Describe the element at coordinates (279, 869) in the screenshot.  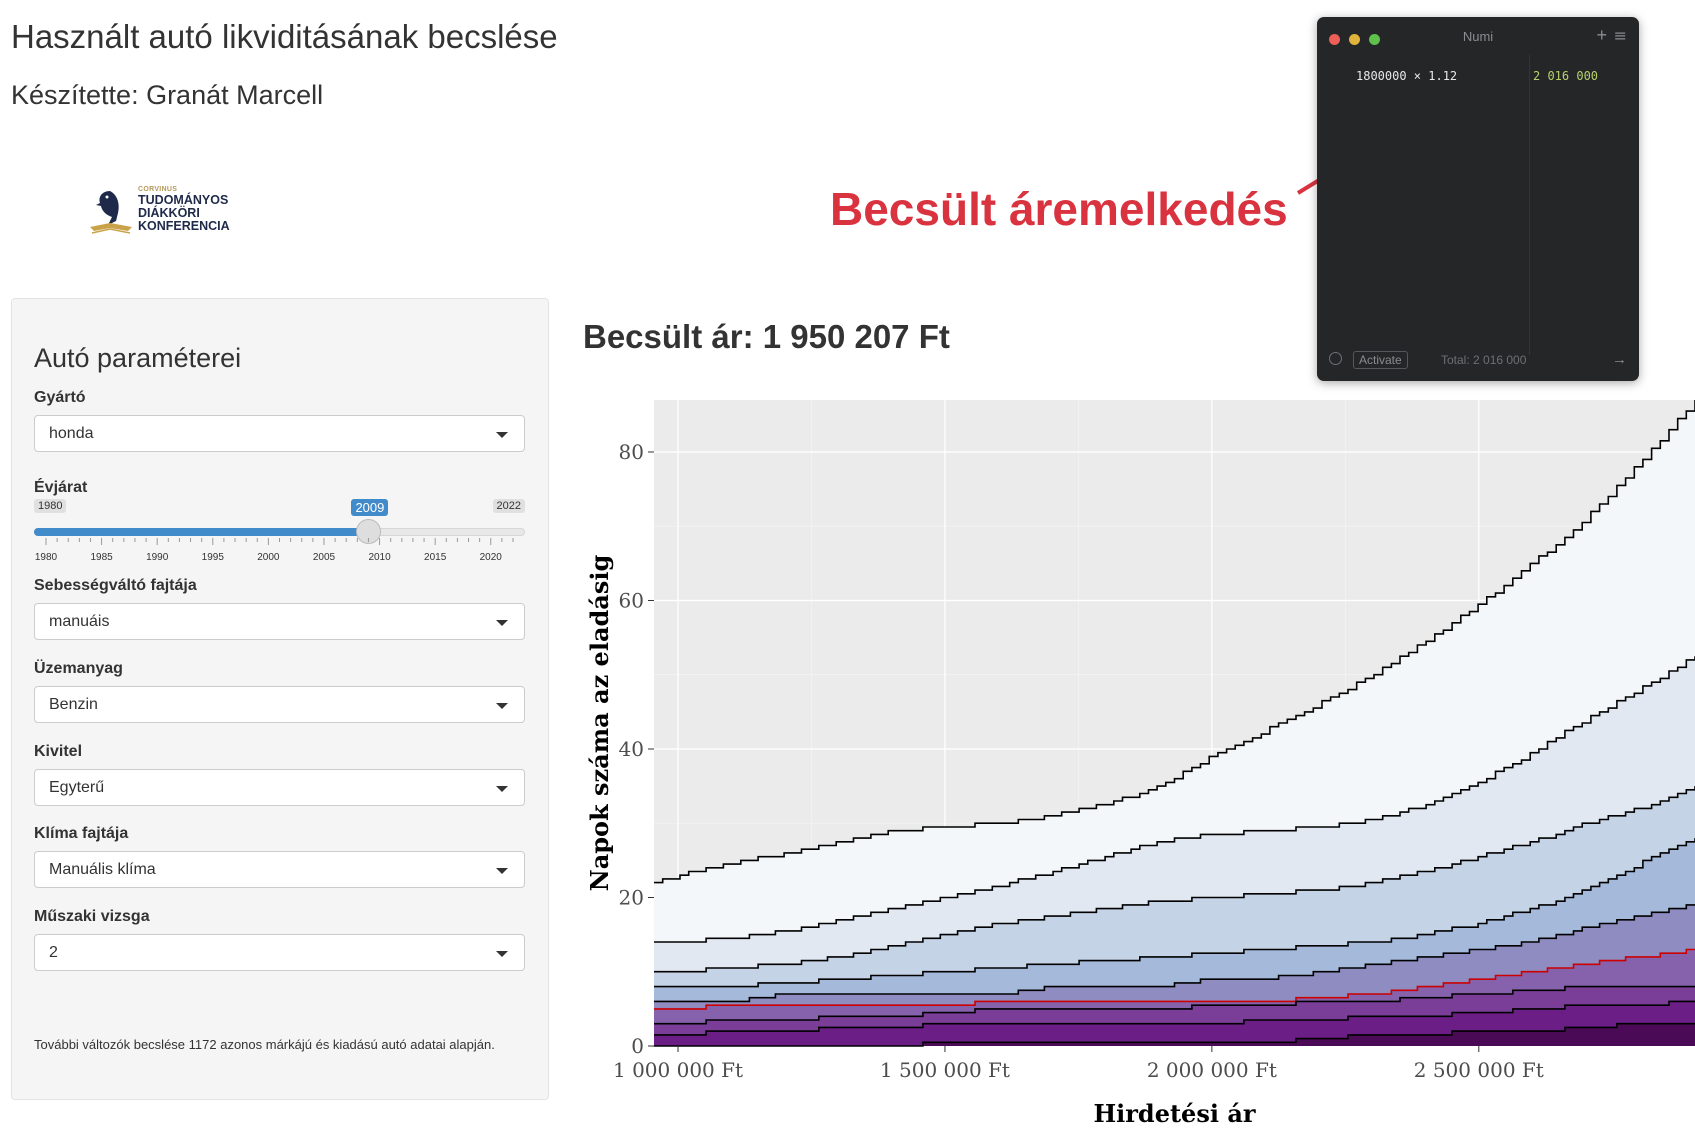
I see `climate-select: Manuális klíma` at that location.